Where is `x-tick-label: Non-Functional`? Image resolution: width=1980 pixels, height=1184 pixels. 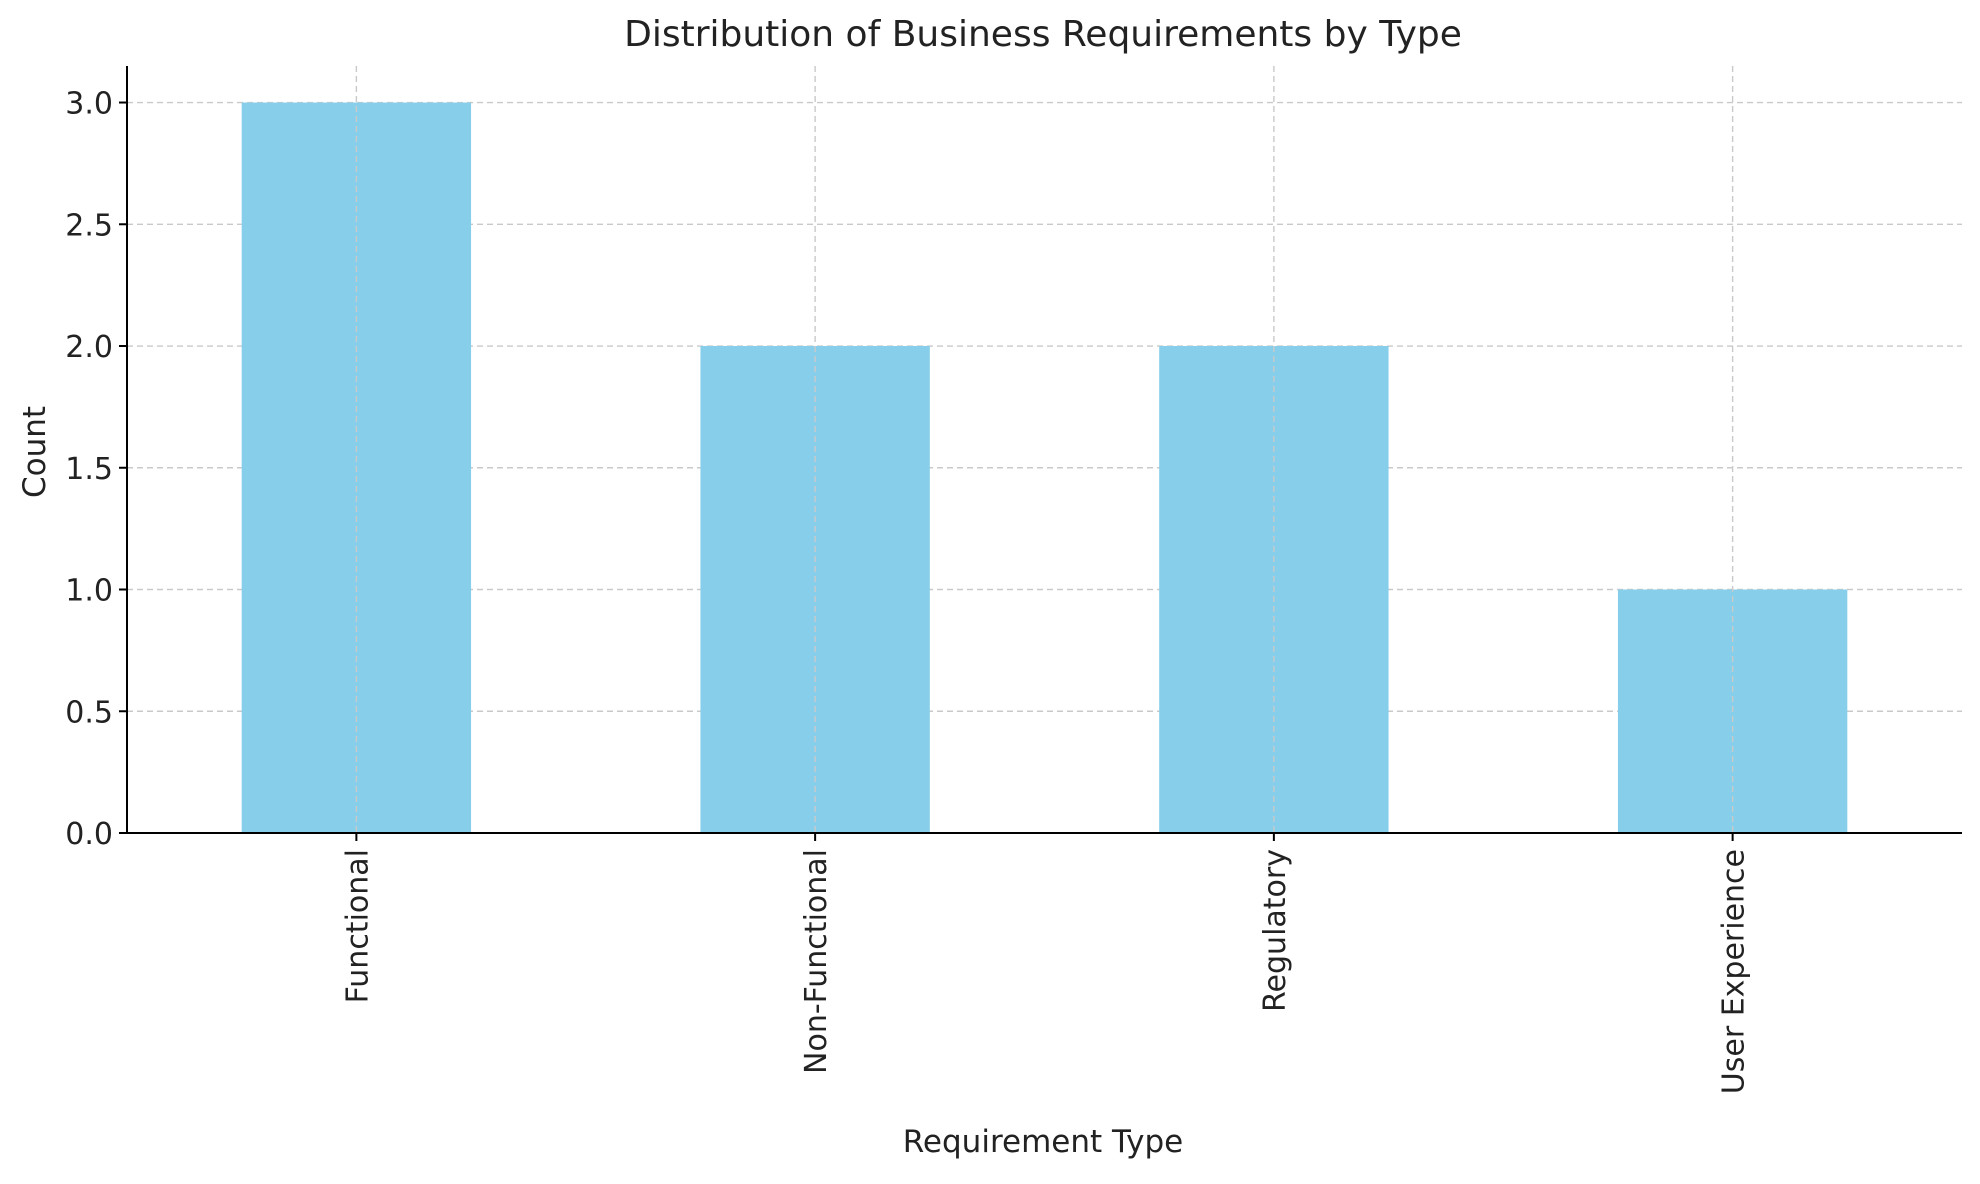 x-tick-label: Non-Functional is located at coordinates (816, 961).